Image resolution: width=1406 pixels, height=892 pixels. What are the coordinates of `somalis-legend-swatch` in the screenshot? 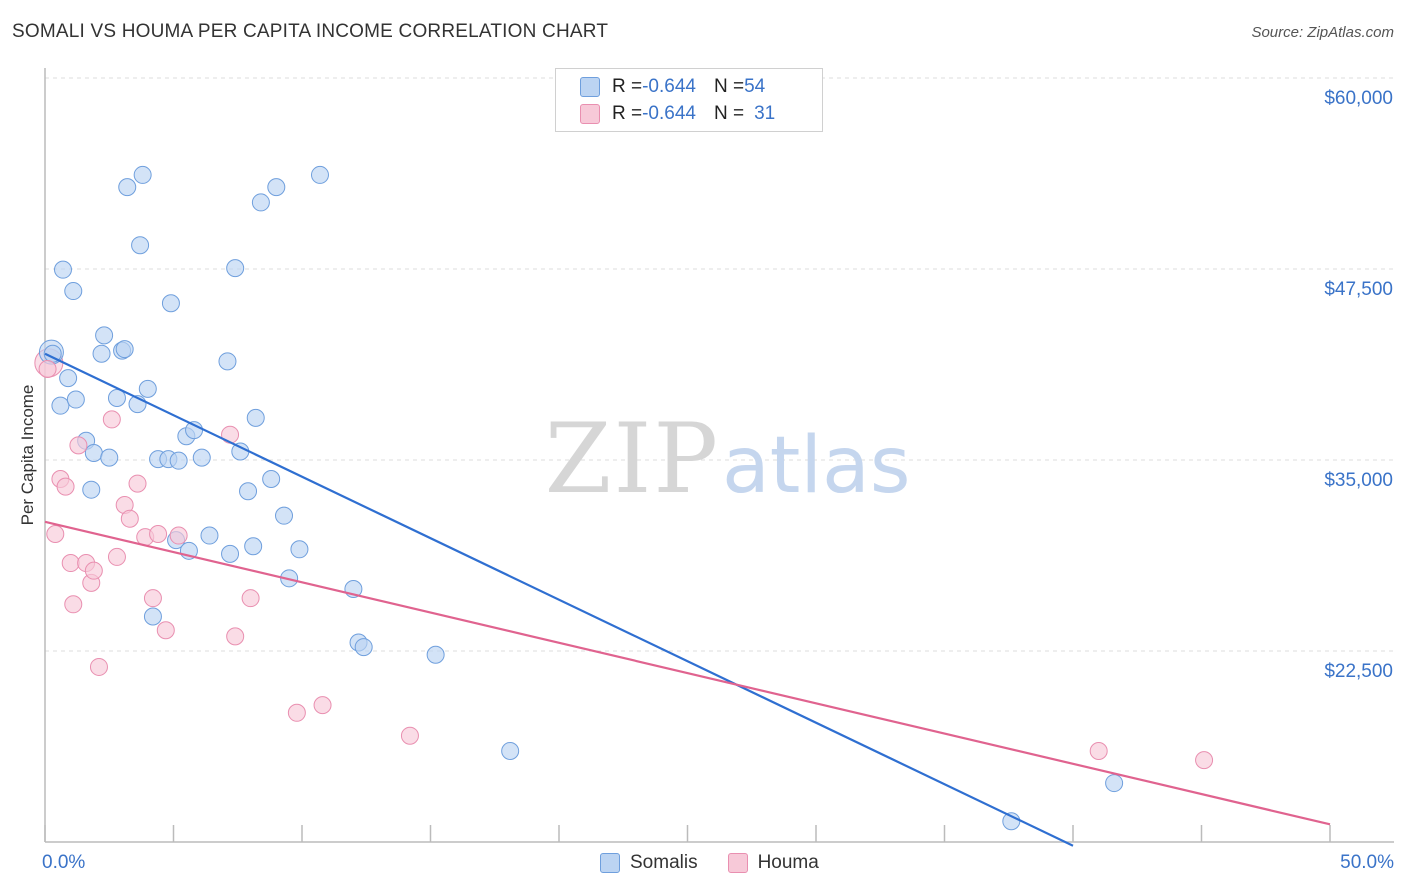 It's located at (610, 863).